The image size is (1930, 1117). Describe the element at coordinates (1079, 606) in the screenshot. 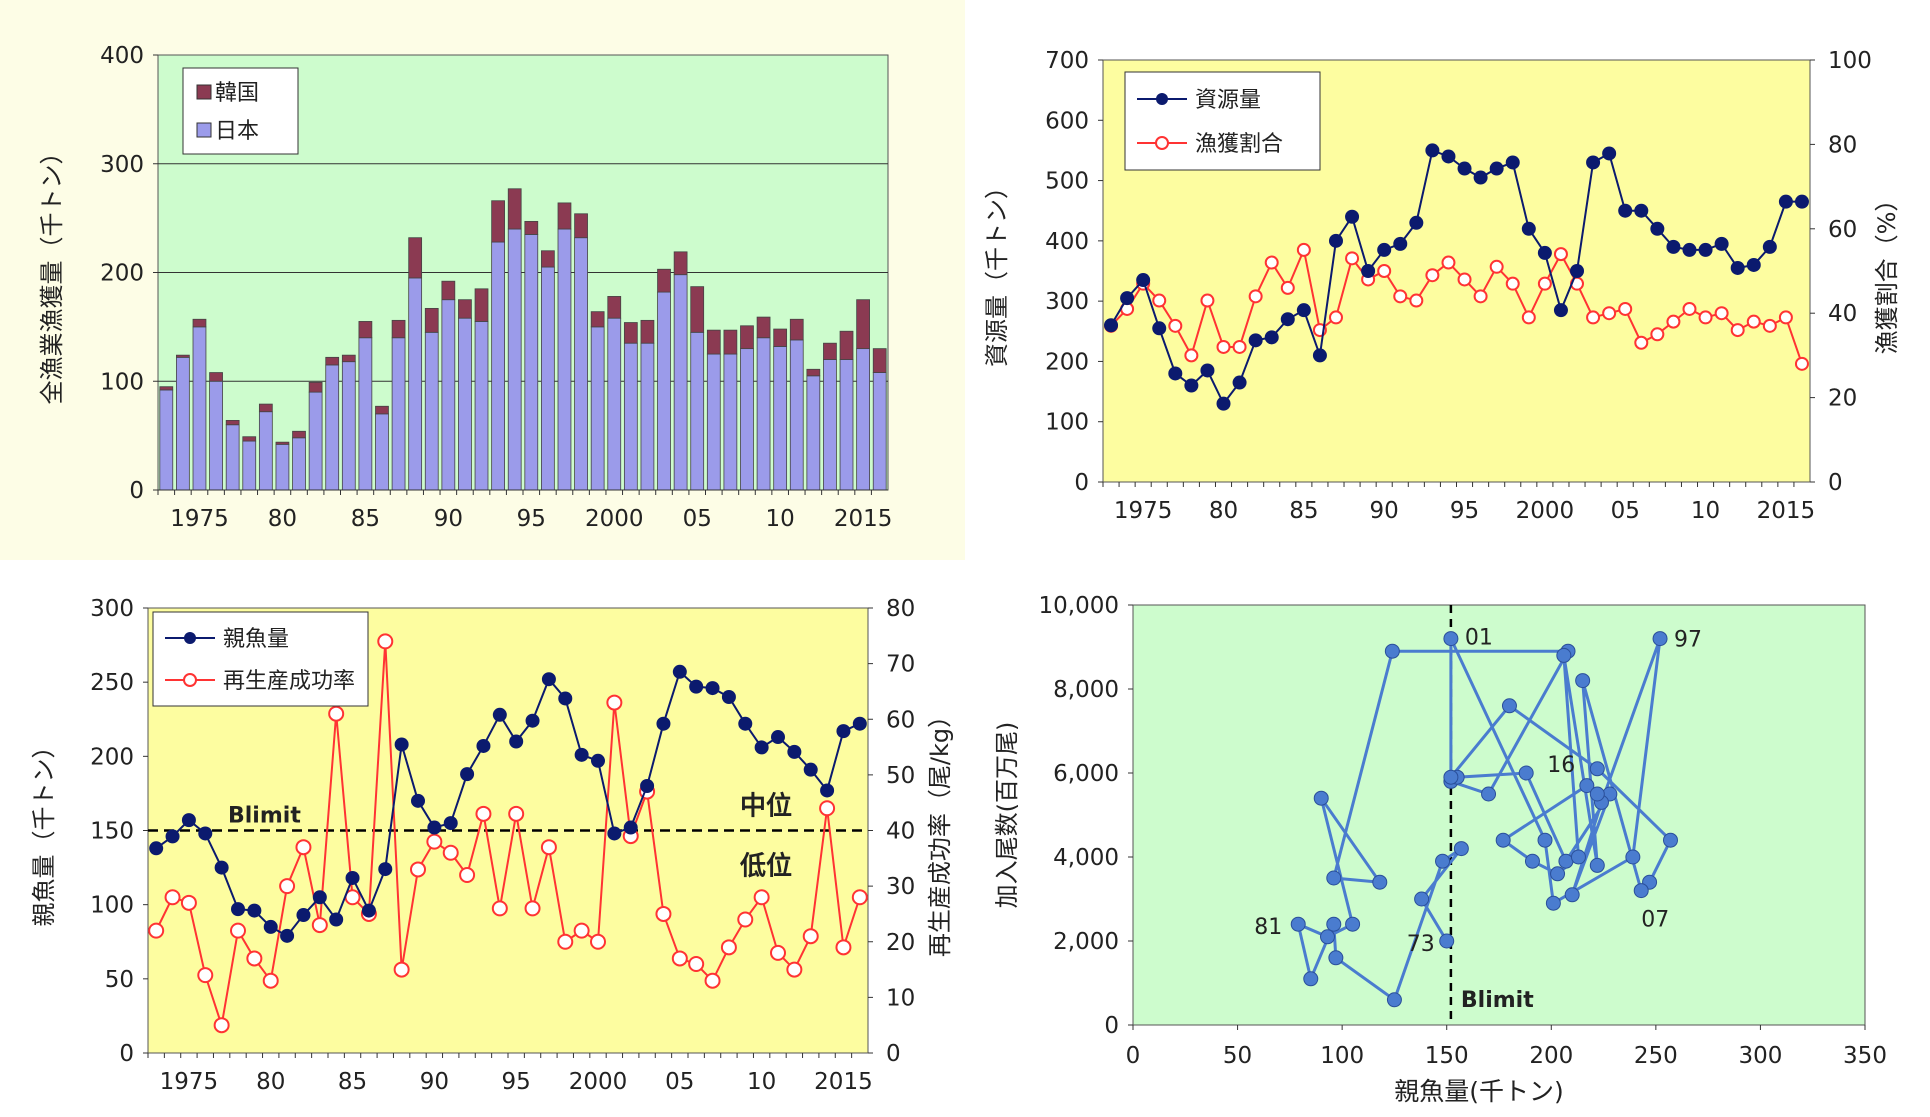

I see `y-tick-label: 10,000` at that location.